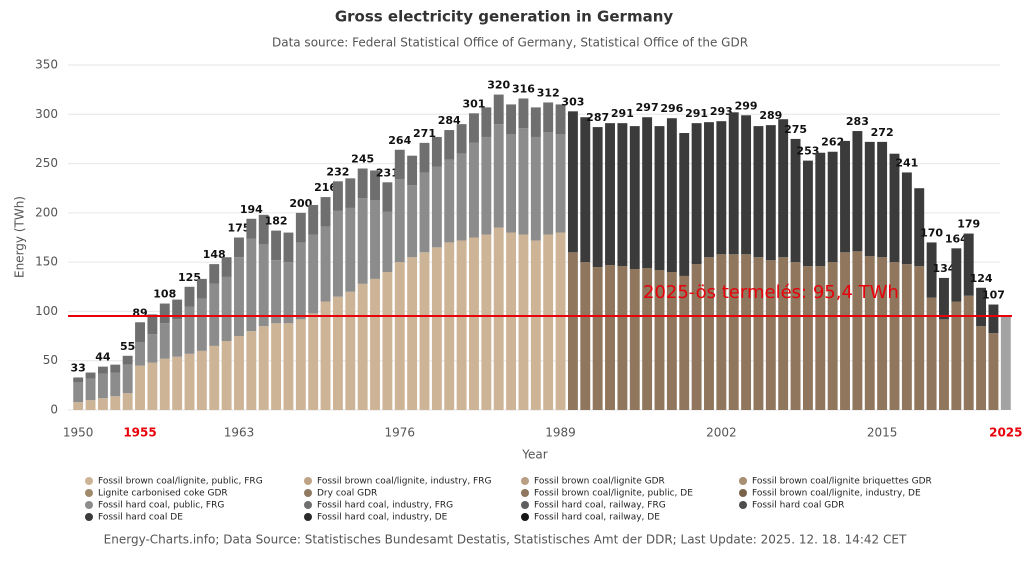 Image resolution: width=1024 pixels, height=570 pixels. What do you see at coordinates (337, 171) in the screenshot?
I see `total-label: 232` at bounding box center [337, 171].